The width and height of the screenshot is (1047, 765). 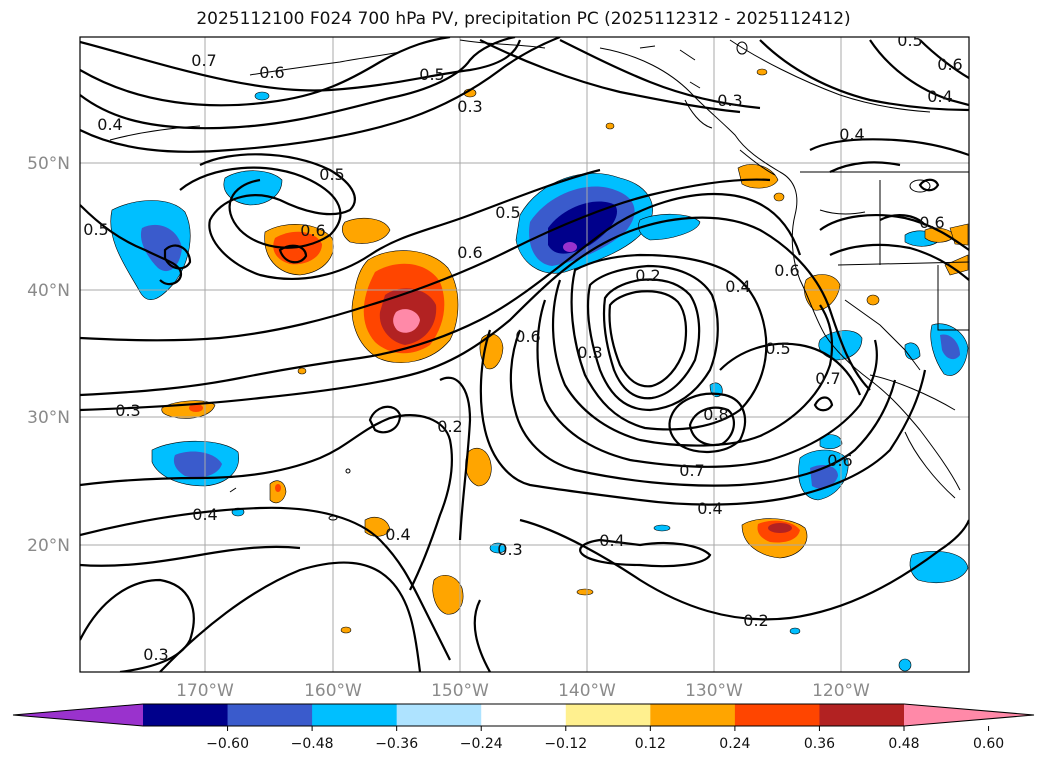 What do you see at coordinates (565, 744) in the screenshot?
I see `colorbar-tick-label: −0.12` at bounding box center [565, 744].